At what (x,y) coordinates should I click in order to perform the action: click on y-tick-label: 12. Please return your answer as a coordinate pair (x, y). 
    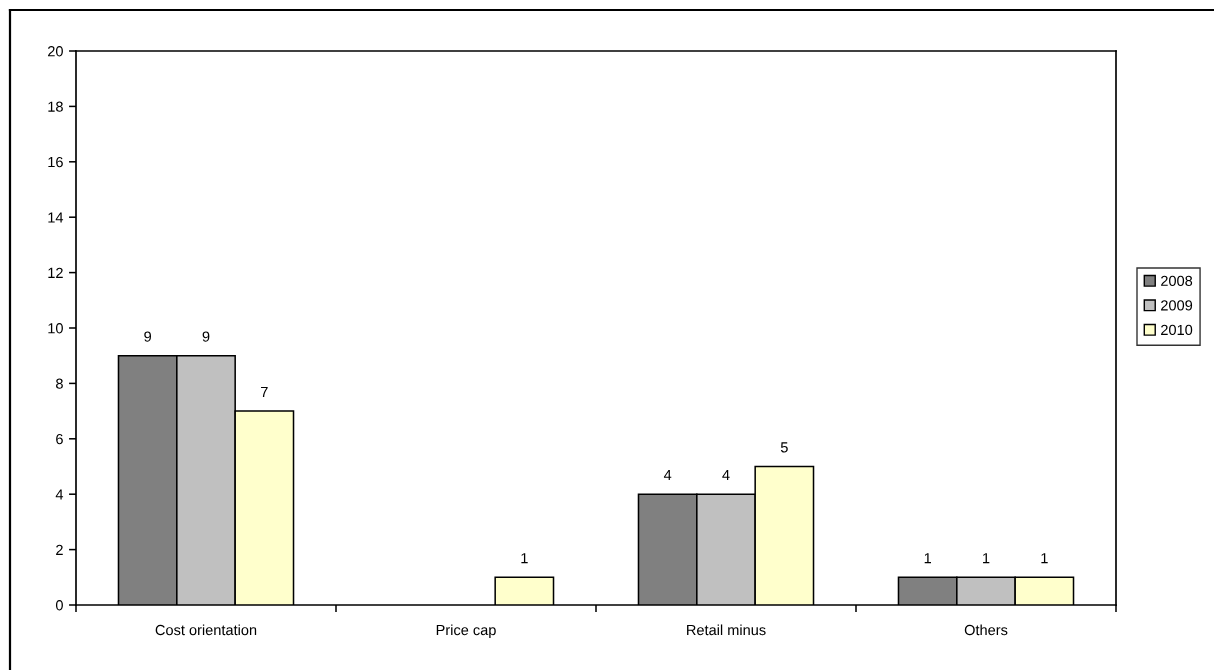
    Looking at the image, I should click on (55, 272).